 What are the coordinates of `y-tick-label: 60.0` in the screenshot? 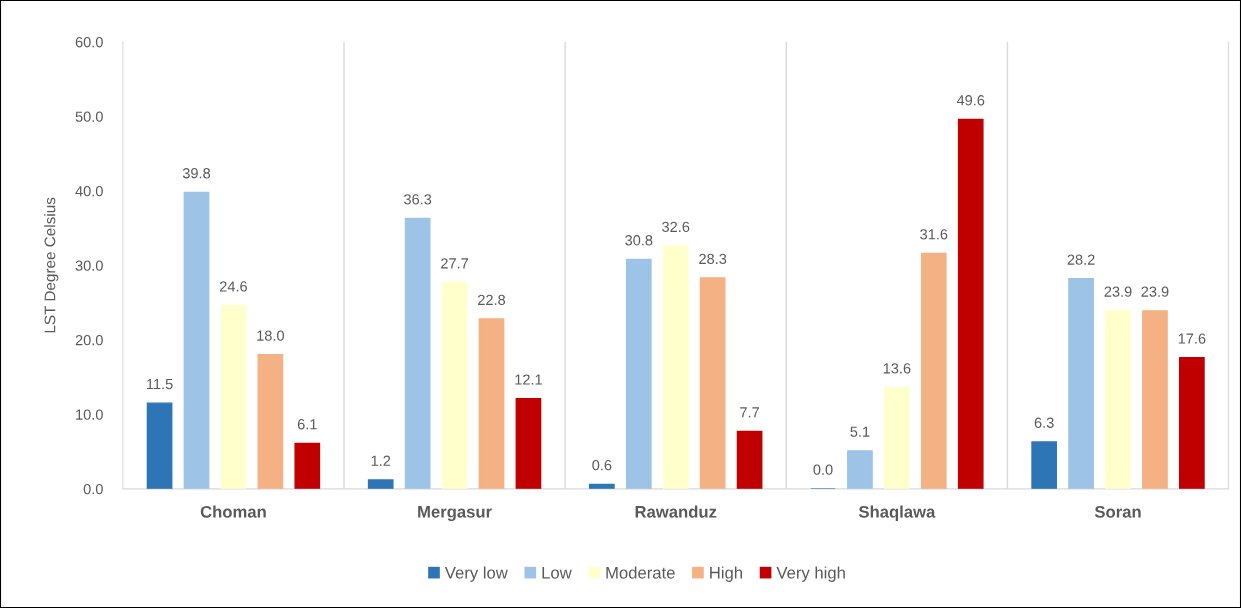 It's located at (89, 42).